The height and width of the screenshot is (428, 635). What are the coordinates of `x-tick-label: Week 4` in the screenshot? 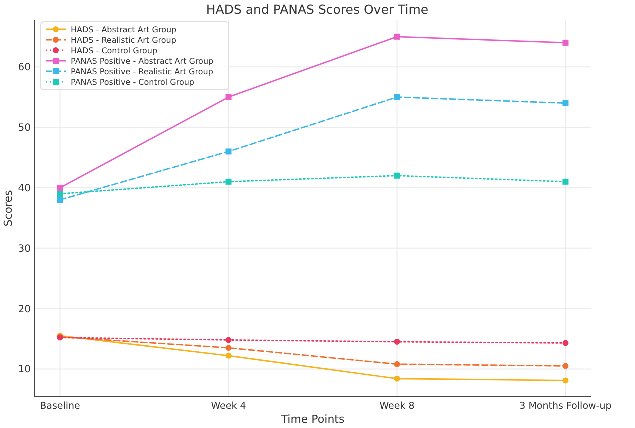 It's located at (228, 406).